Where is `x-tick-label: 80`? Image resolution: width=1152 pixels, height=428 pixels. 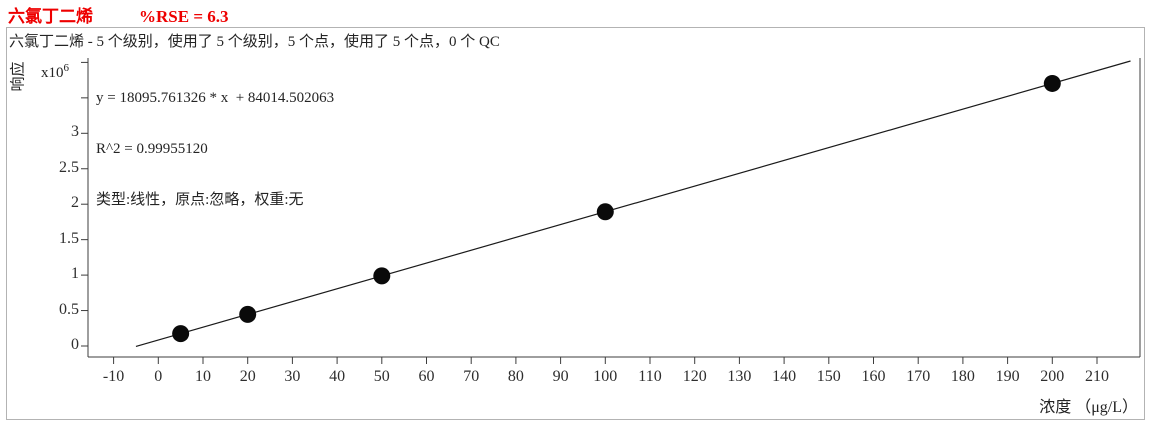
x-tick-label: 80 is located at coordinates (515, 376).